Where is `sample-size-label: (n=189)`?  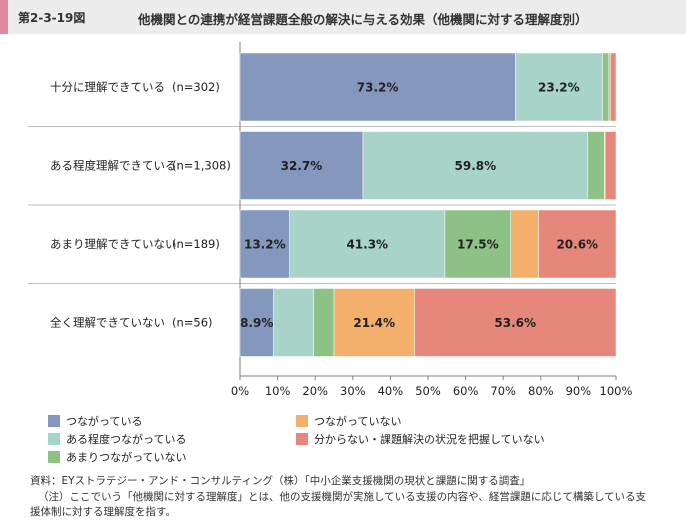
sample-size-label: (n=189) is located at coordinates (196, 244).